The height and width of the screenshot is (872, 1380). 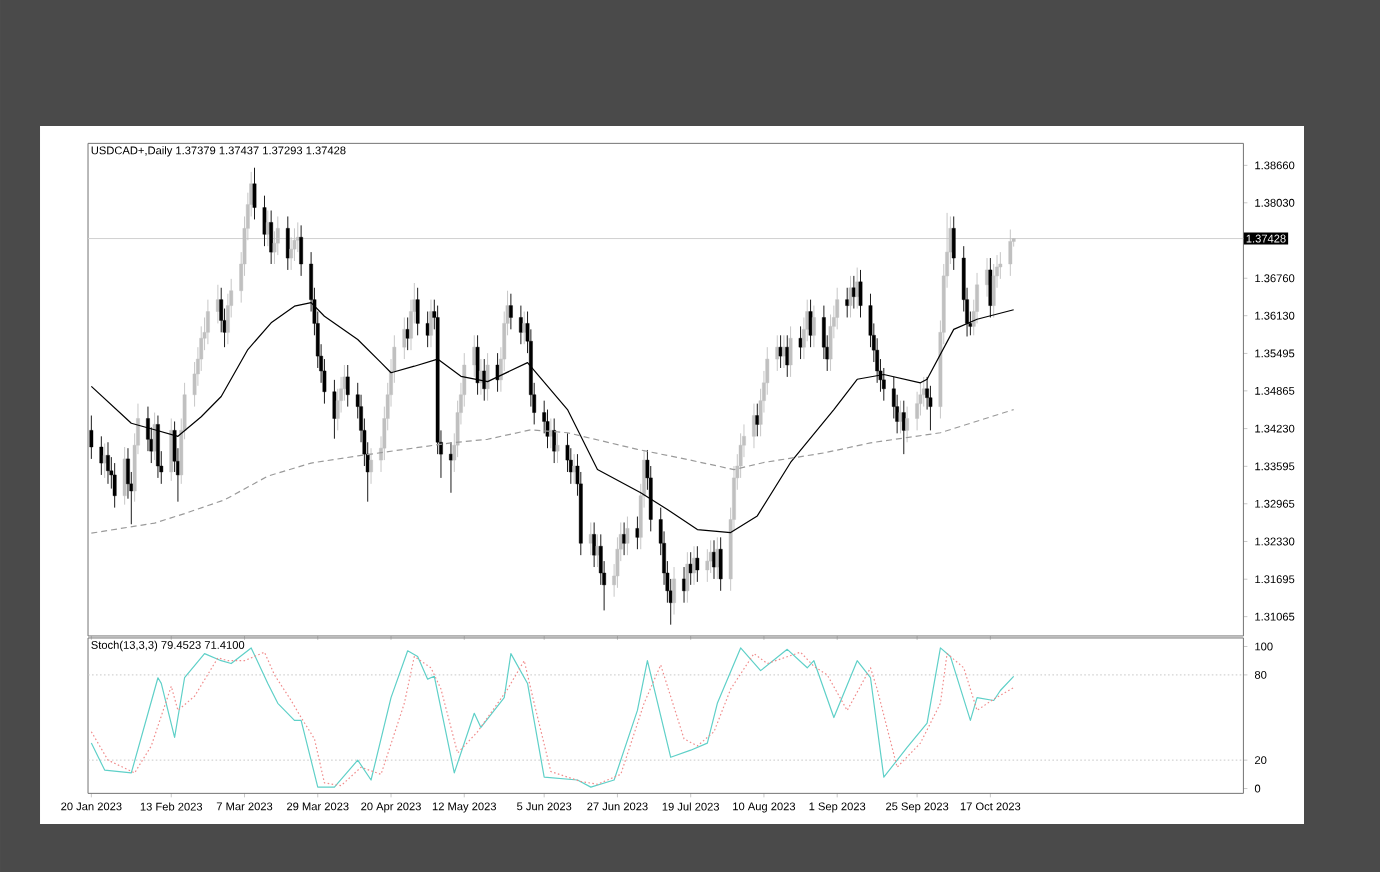 What do you see at coordinates (552, 471) in the screenshot?
I see `line-series` at bounding box center [552, 471].